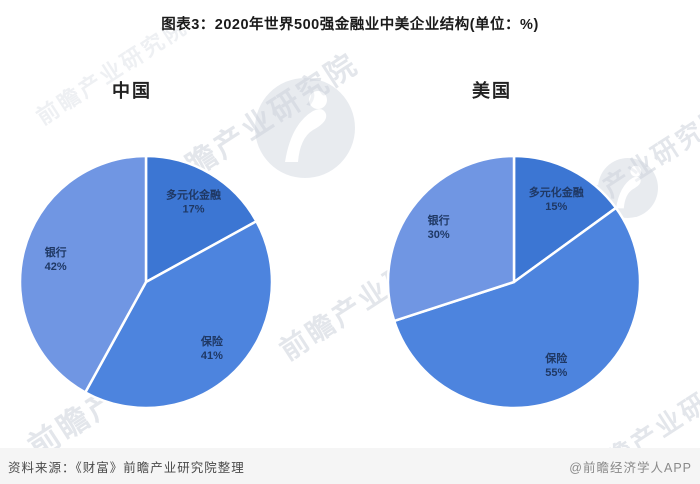 Image resolution: width=700 pixels, height=484 pixels. What do you see at coordinates (556, 199) in the screenshot?
I see `pie-slice-label: 多元化金融 15%` at bounding box center [556, 199].